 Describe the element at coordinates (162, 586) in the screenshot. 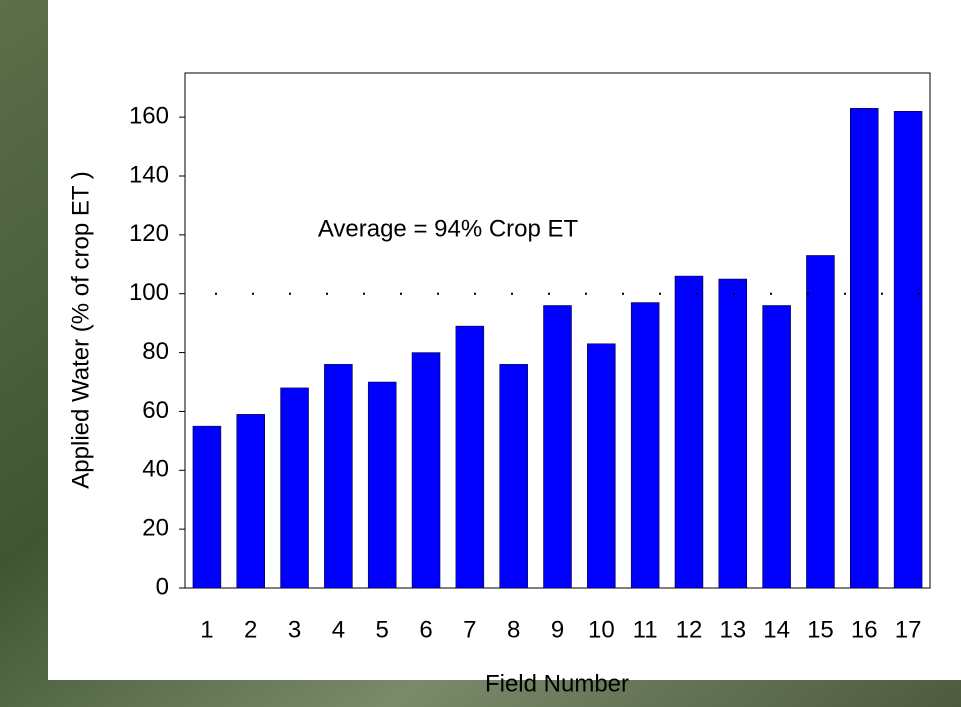

I see `y-tick-label: 0` at that location.